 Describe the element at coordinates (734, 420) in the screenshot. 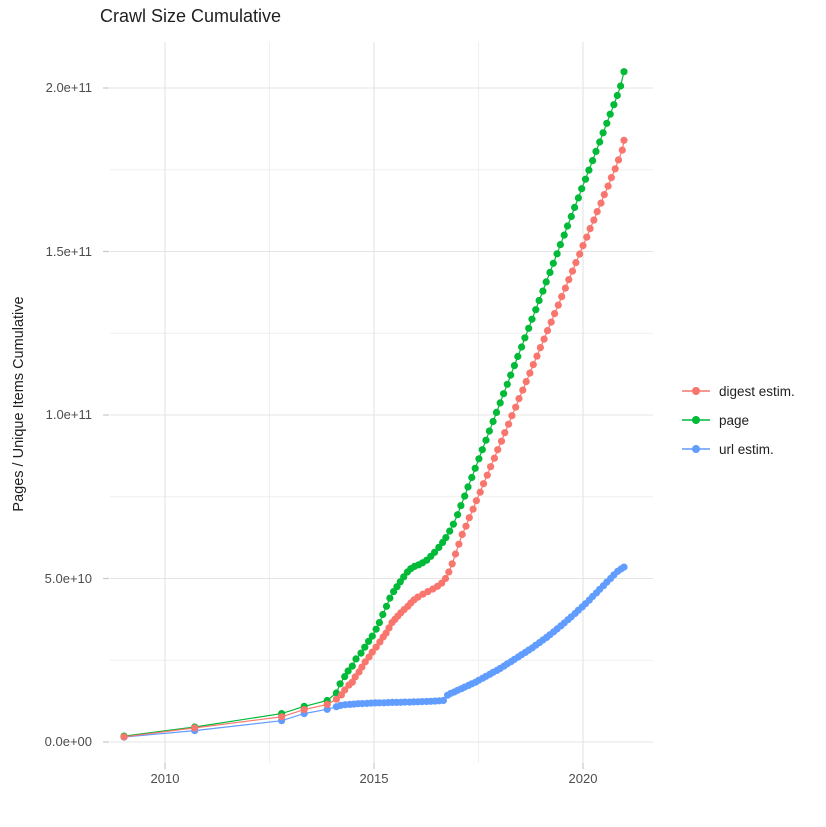

I see `legend-label: page` at that location.